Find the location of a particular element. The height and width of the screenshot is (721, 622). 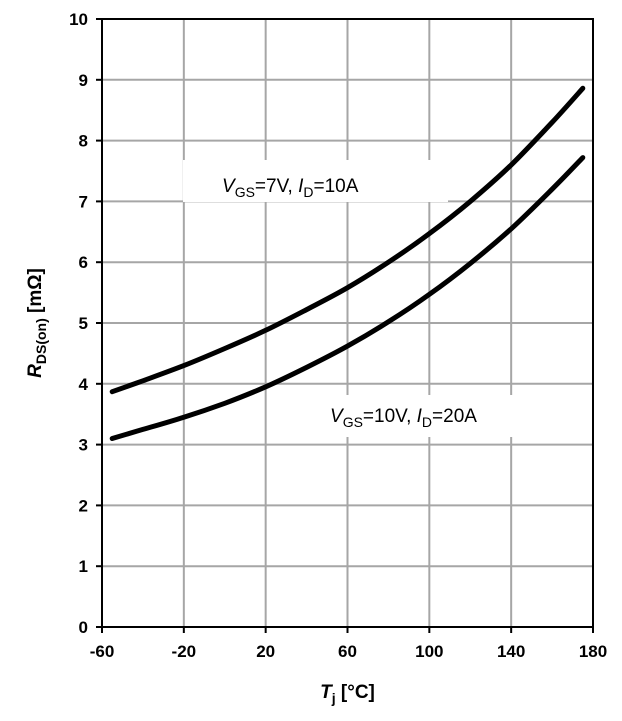

y-tick-label: 4 is located at coordinates (84, 384).